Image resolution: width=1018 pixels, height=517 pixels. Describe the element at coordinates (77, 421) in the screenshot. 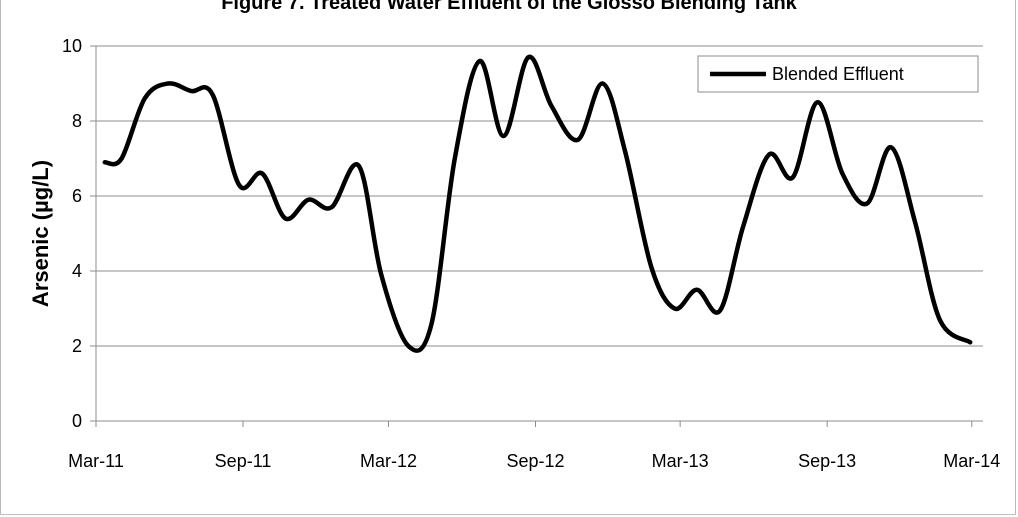

I see `y-tick-label: 0` at that location.